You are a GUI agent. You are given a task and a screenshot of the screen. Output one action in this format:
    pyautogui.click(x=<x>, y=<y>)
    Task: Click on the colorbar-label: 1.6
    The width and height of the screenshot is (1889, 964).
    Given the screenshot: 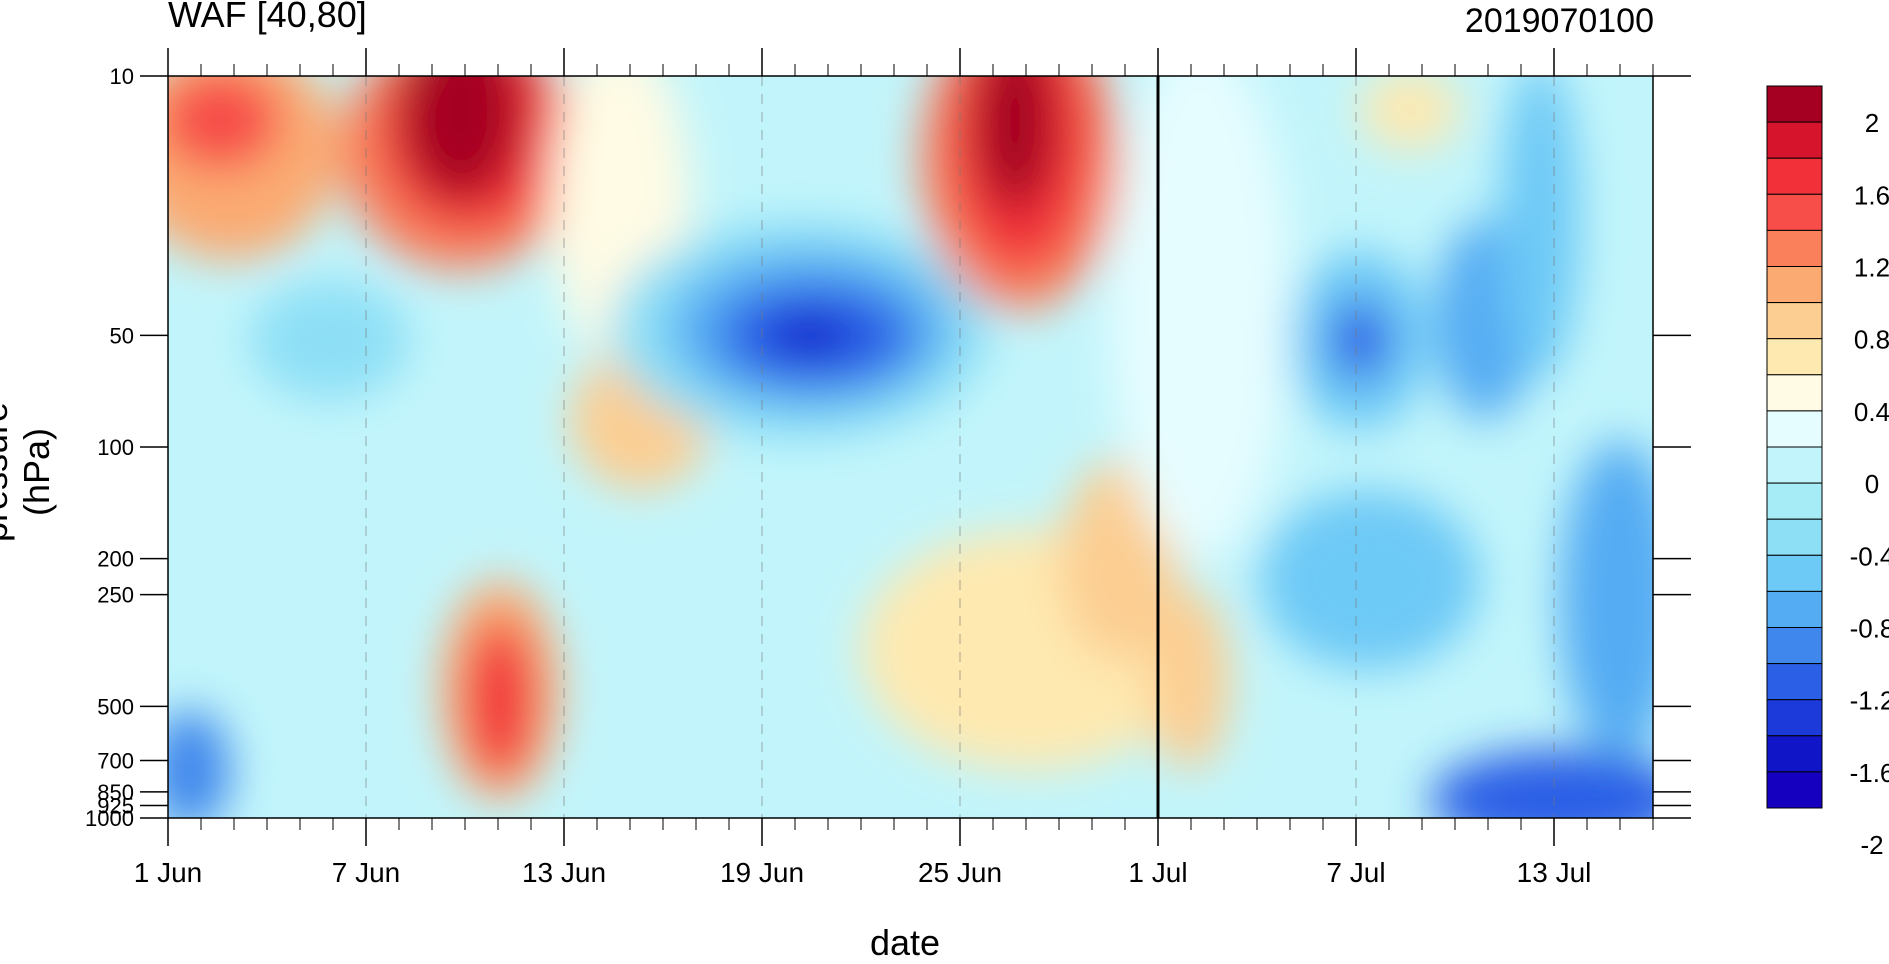 What is the action you would take?
    pyautogui.click(x=1871, y=195)
    